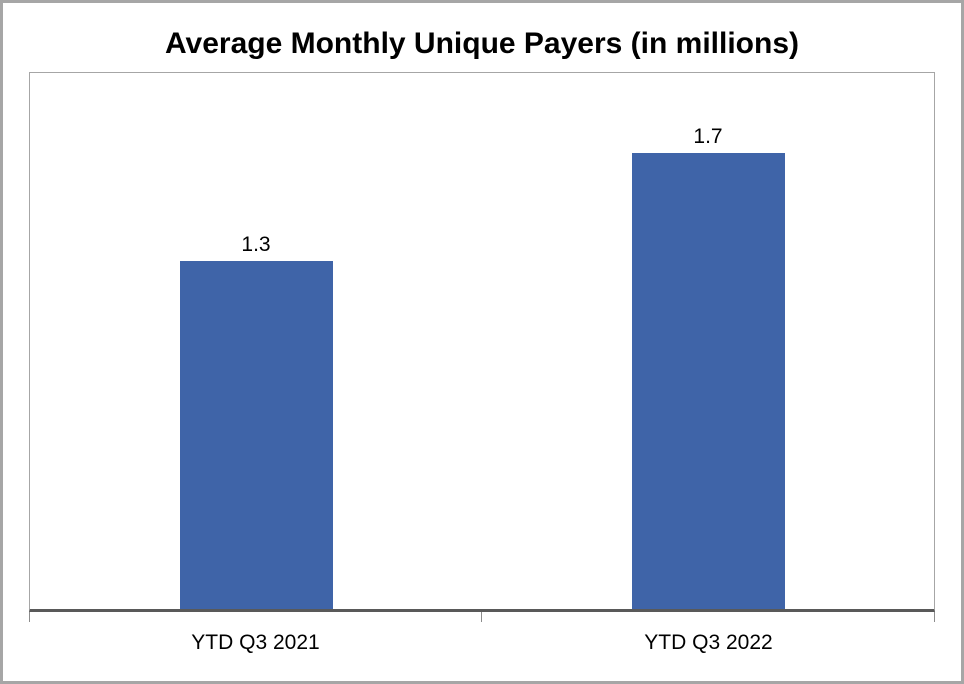  What do you see at coordinates (29, 617) in the screenshot?
I see `axis-tick-left` at bounding box center [29, 617].